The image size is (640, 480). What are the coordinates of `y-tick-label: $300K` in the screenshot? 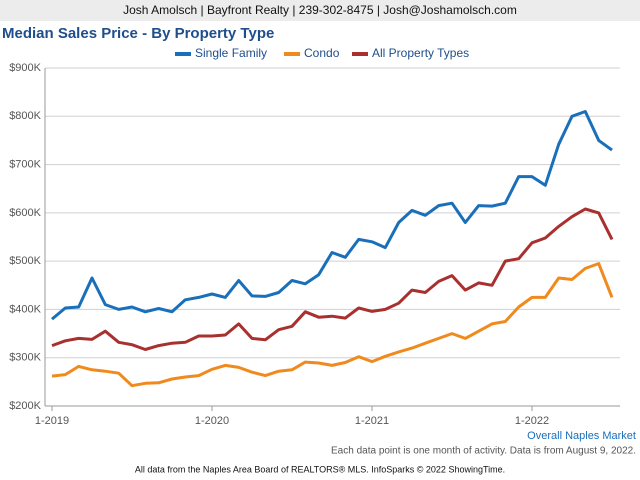 It's located at (25, 358).